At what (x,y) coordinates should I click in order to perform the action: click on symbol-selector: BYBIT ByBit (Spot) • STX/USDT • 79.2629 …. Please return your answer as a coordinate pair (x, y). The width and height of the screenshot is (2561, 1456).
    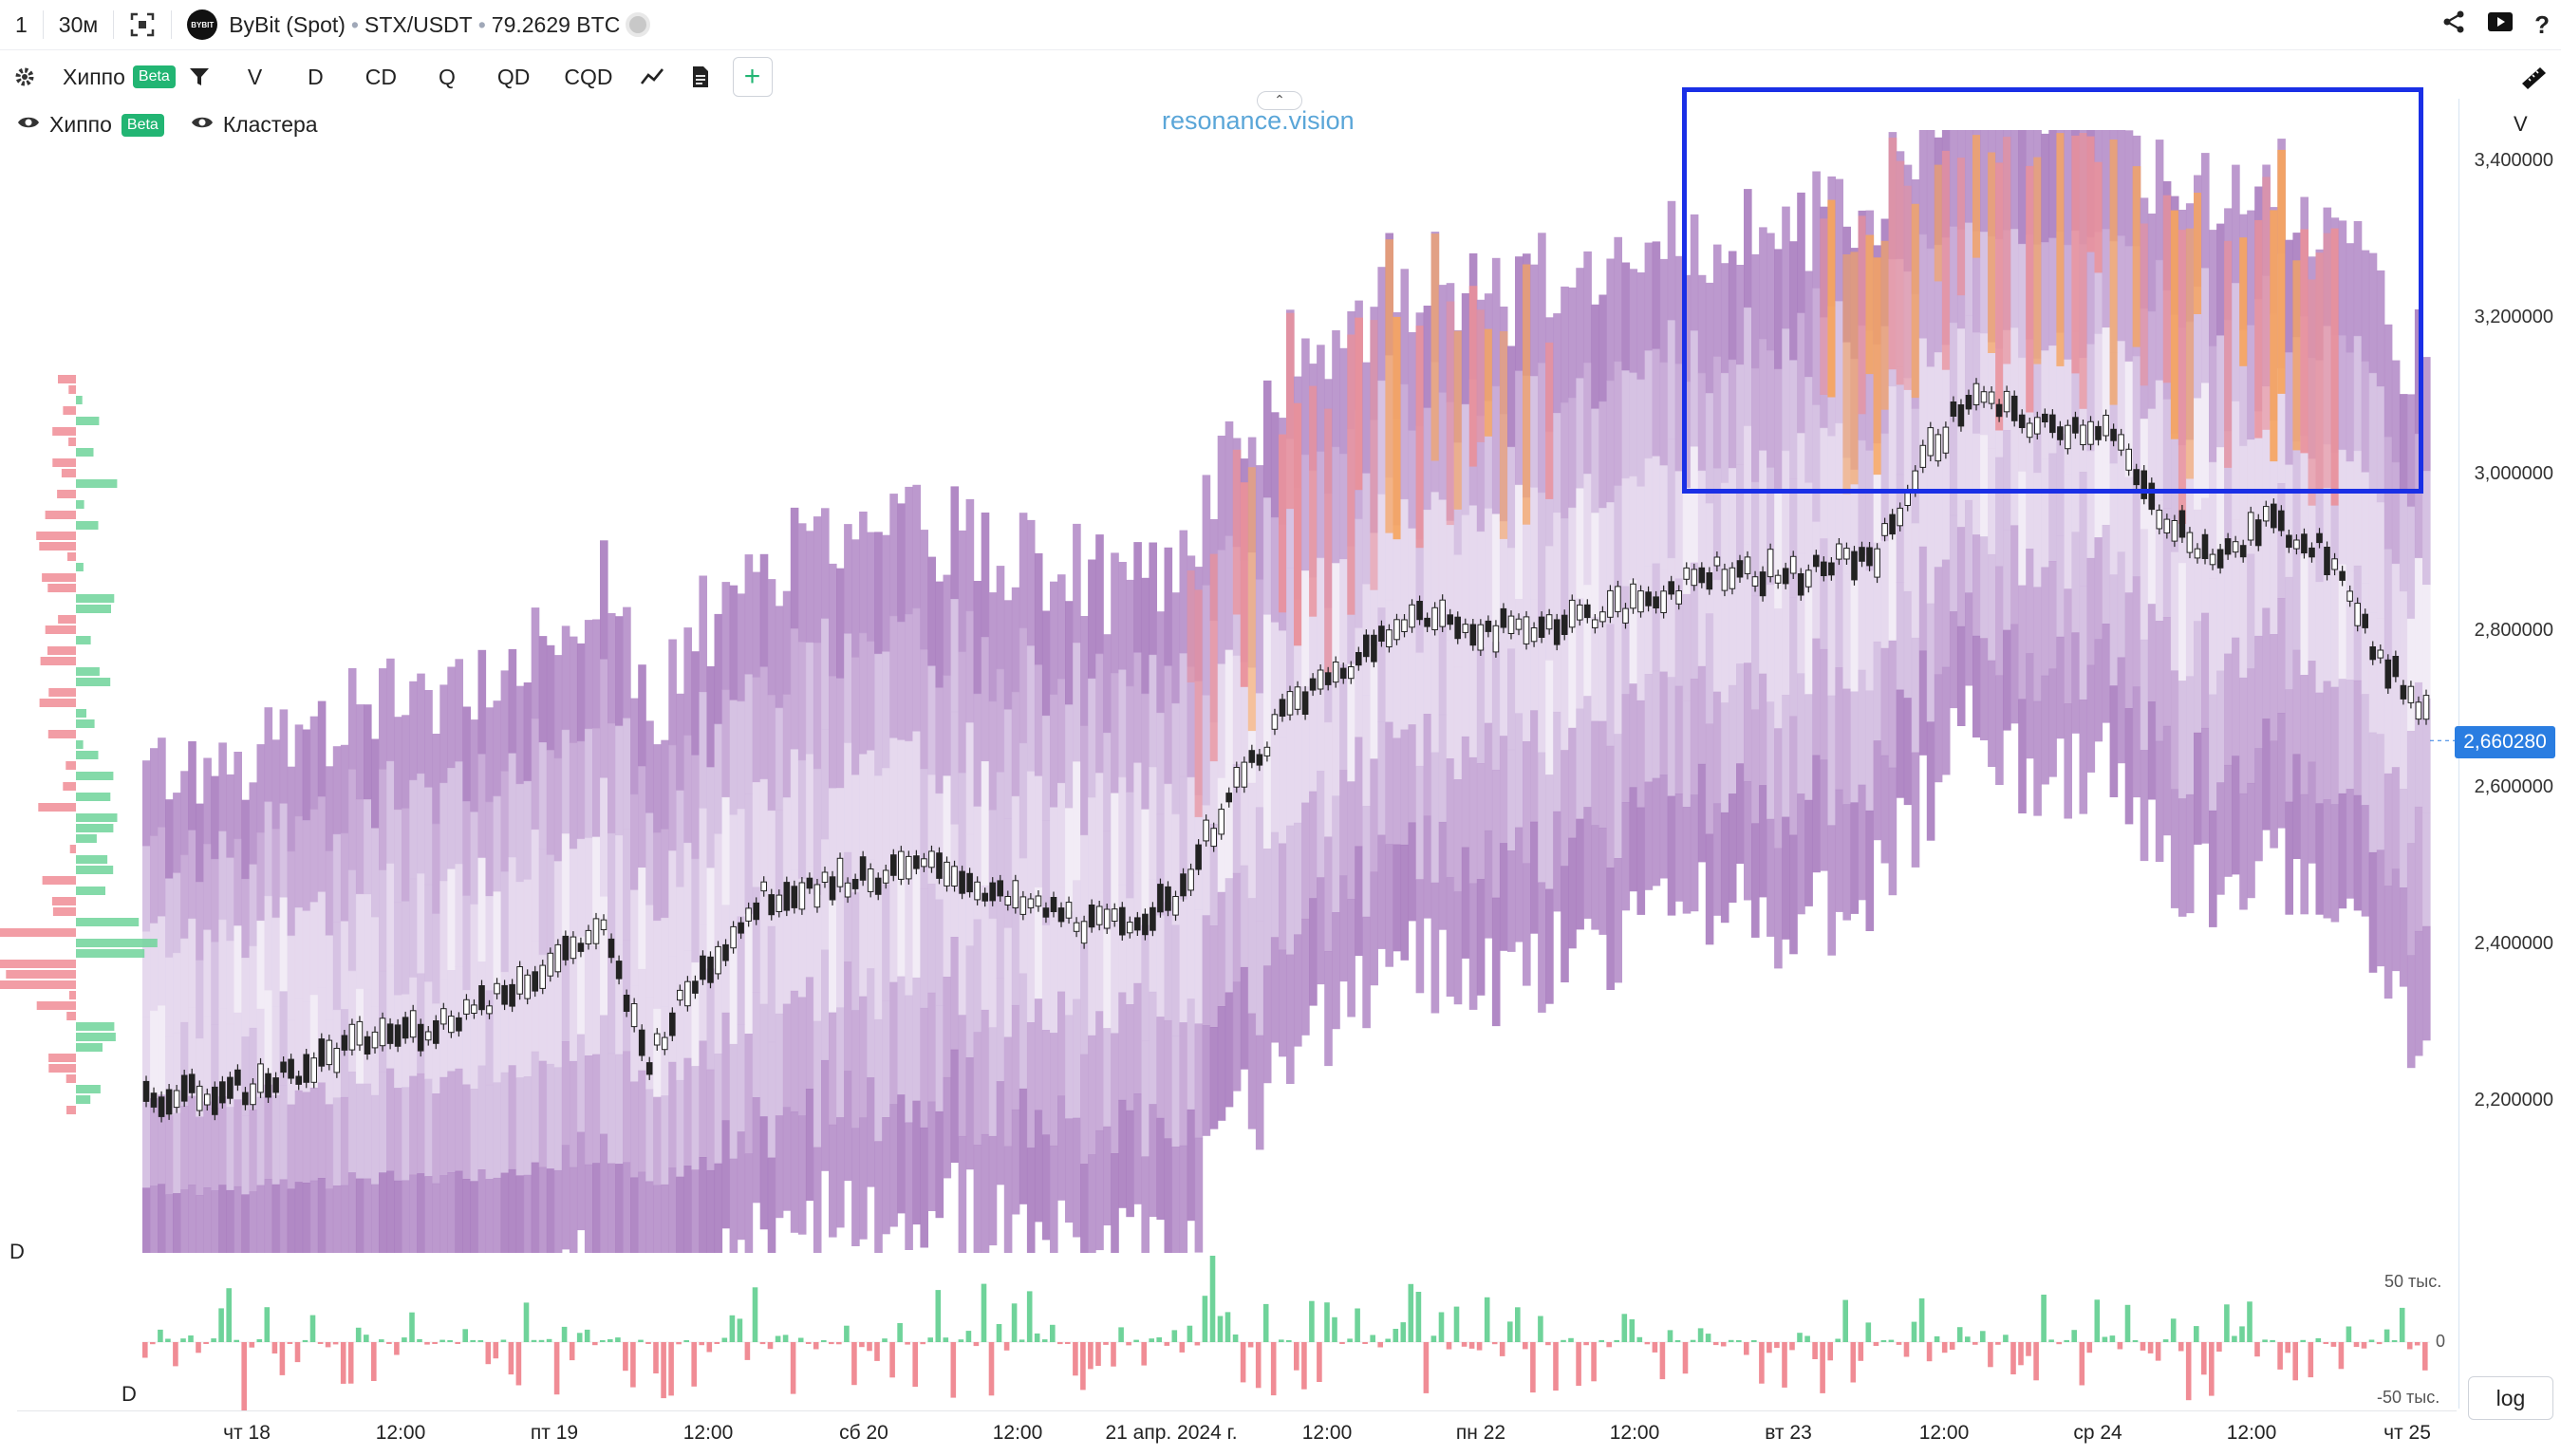
    Looking at the image, I should click on (418, 24).